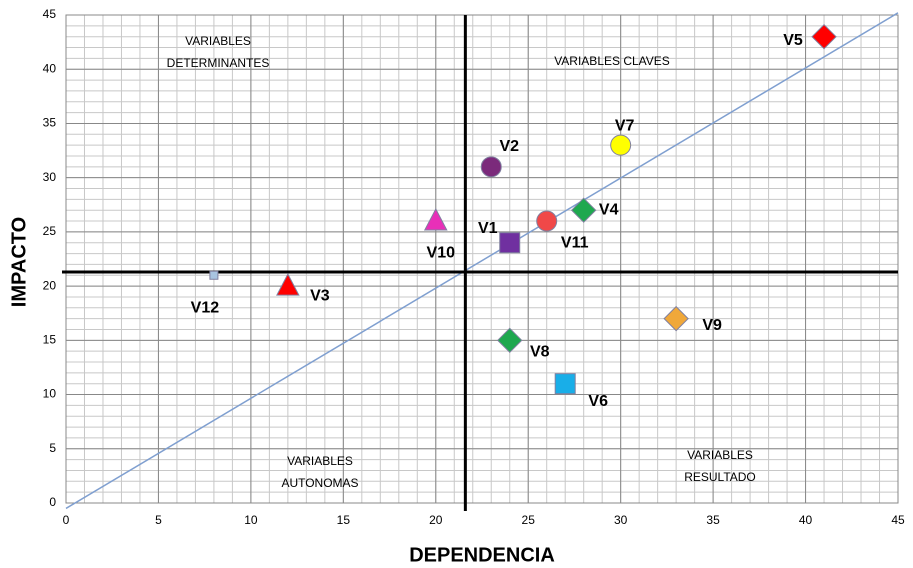  Describe the element at coordinates (441, 252) in the screenshot. I see `point-label: V10` at that location.